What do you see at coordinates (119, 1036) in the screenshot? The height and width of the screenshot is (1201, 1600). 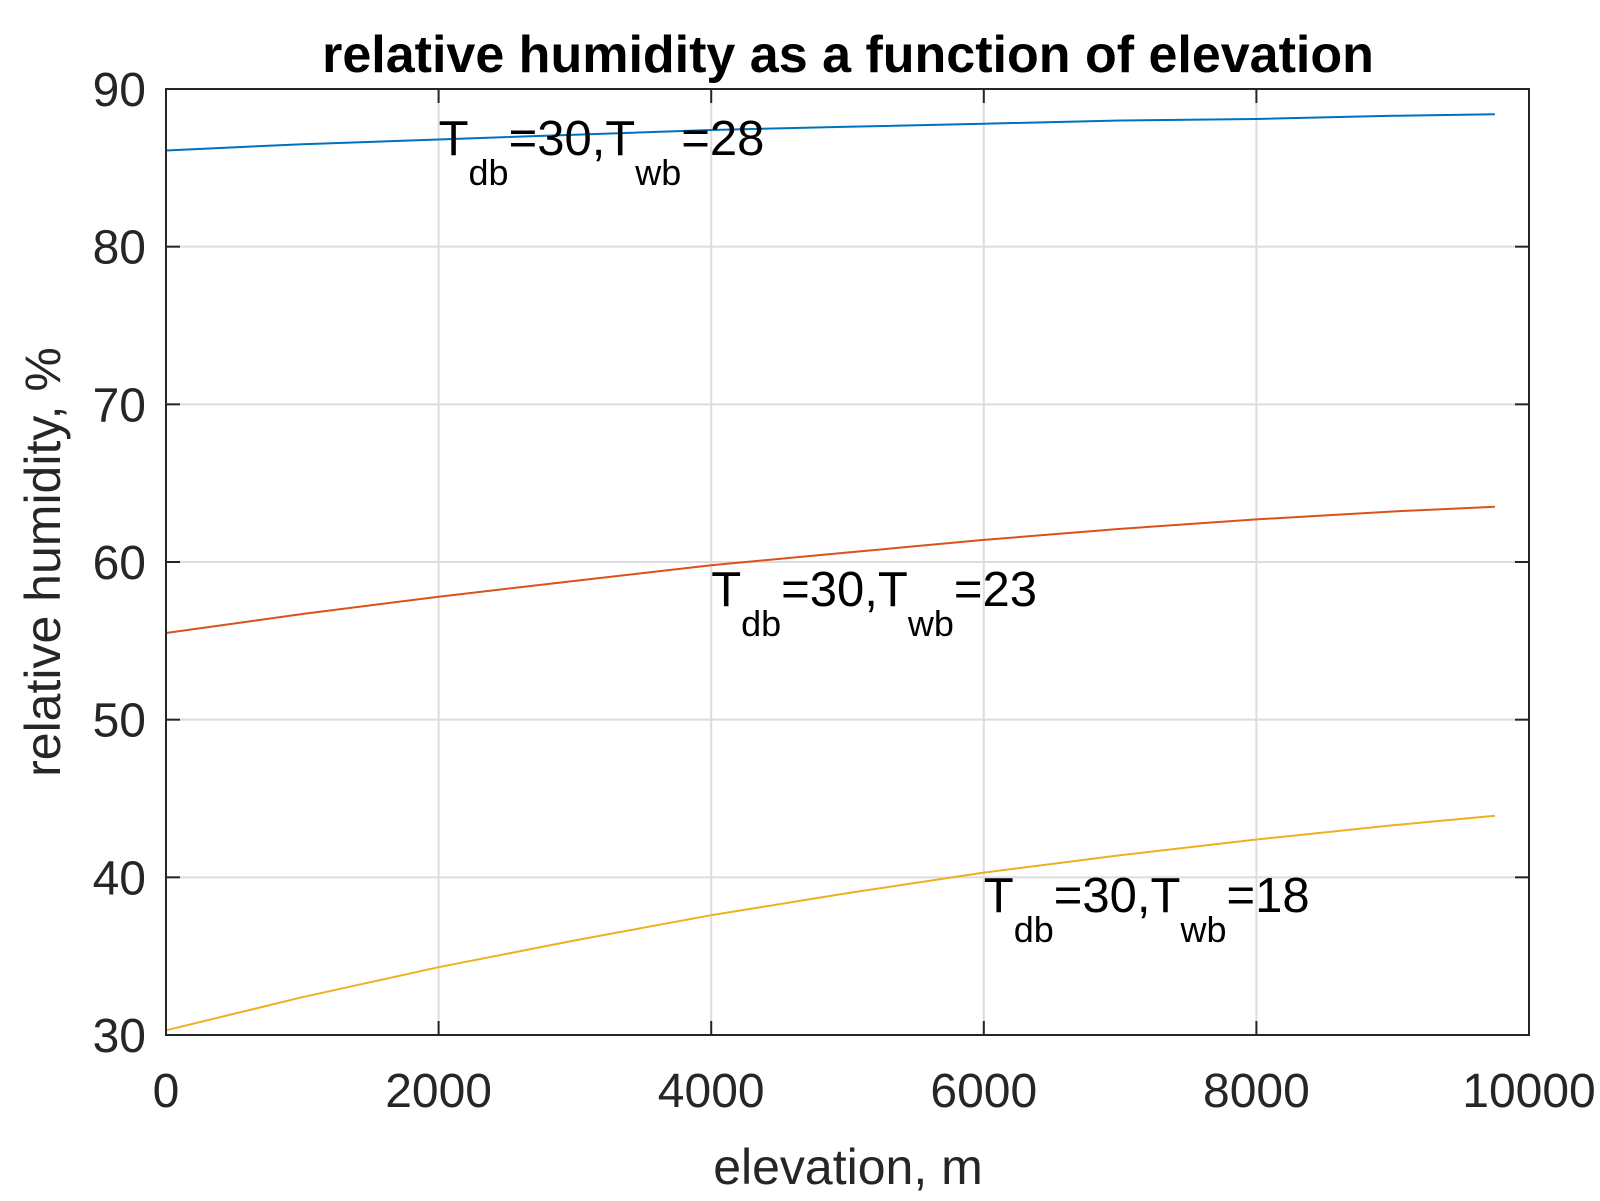 I see `y-tick-label: 30` at bounding box center [119, 1036].